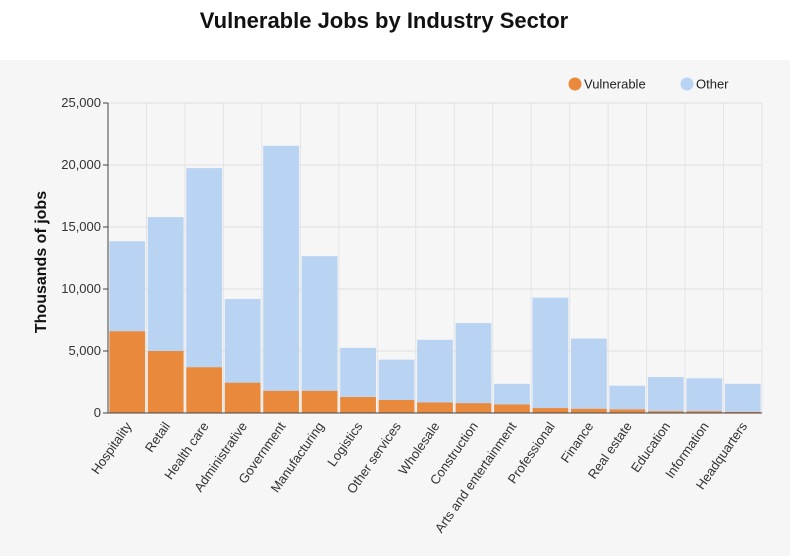 The width and height of the screenshot is (790, 556). I want to click on x-tick-label: Logistics, so click(345, 444).